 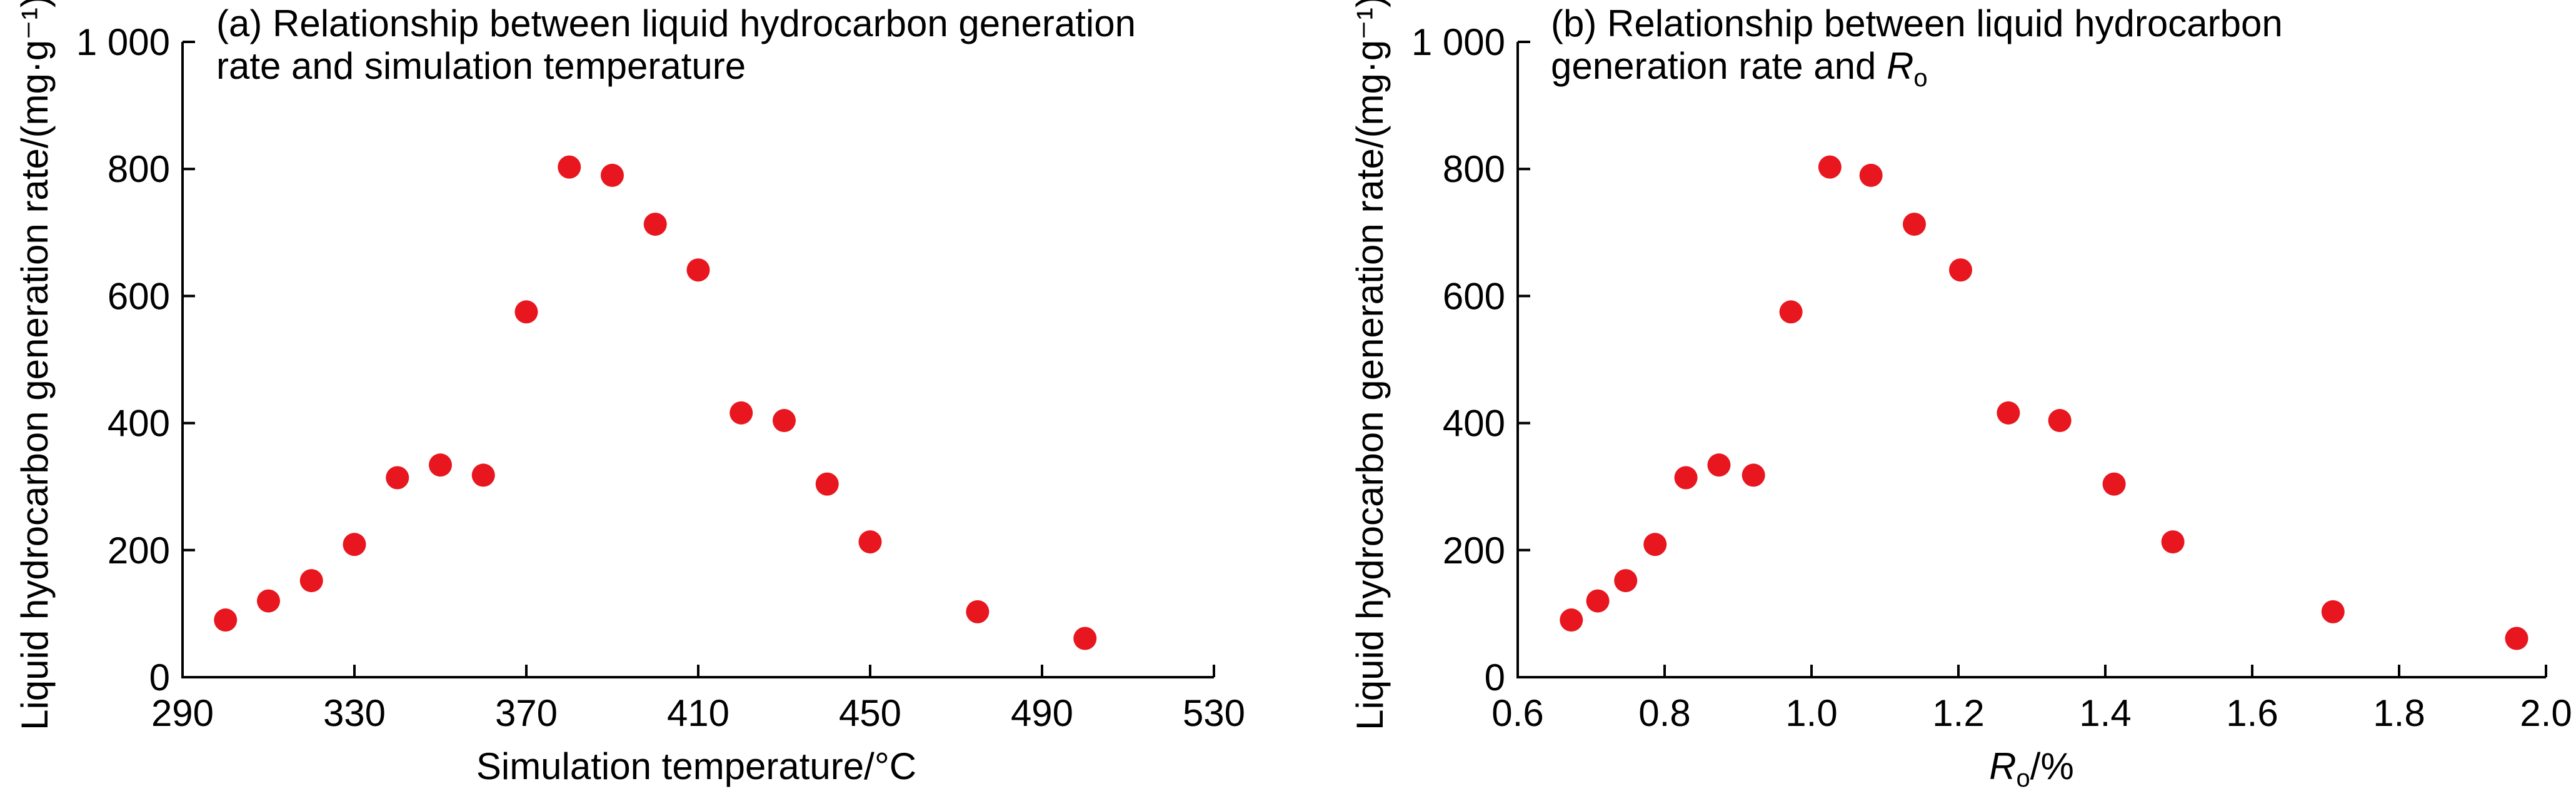 What do you see at coordinates (1474, 551) in the screenshot?
I see `panel-b-y-tick-label: 200` at bounding box center [1474, 551].